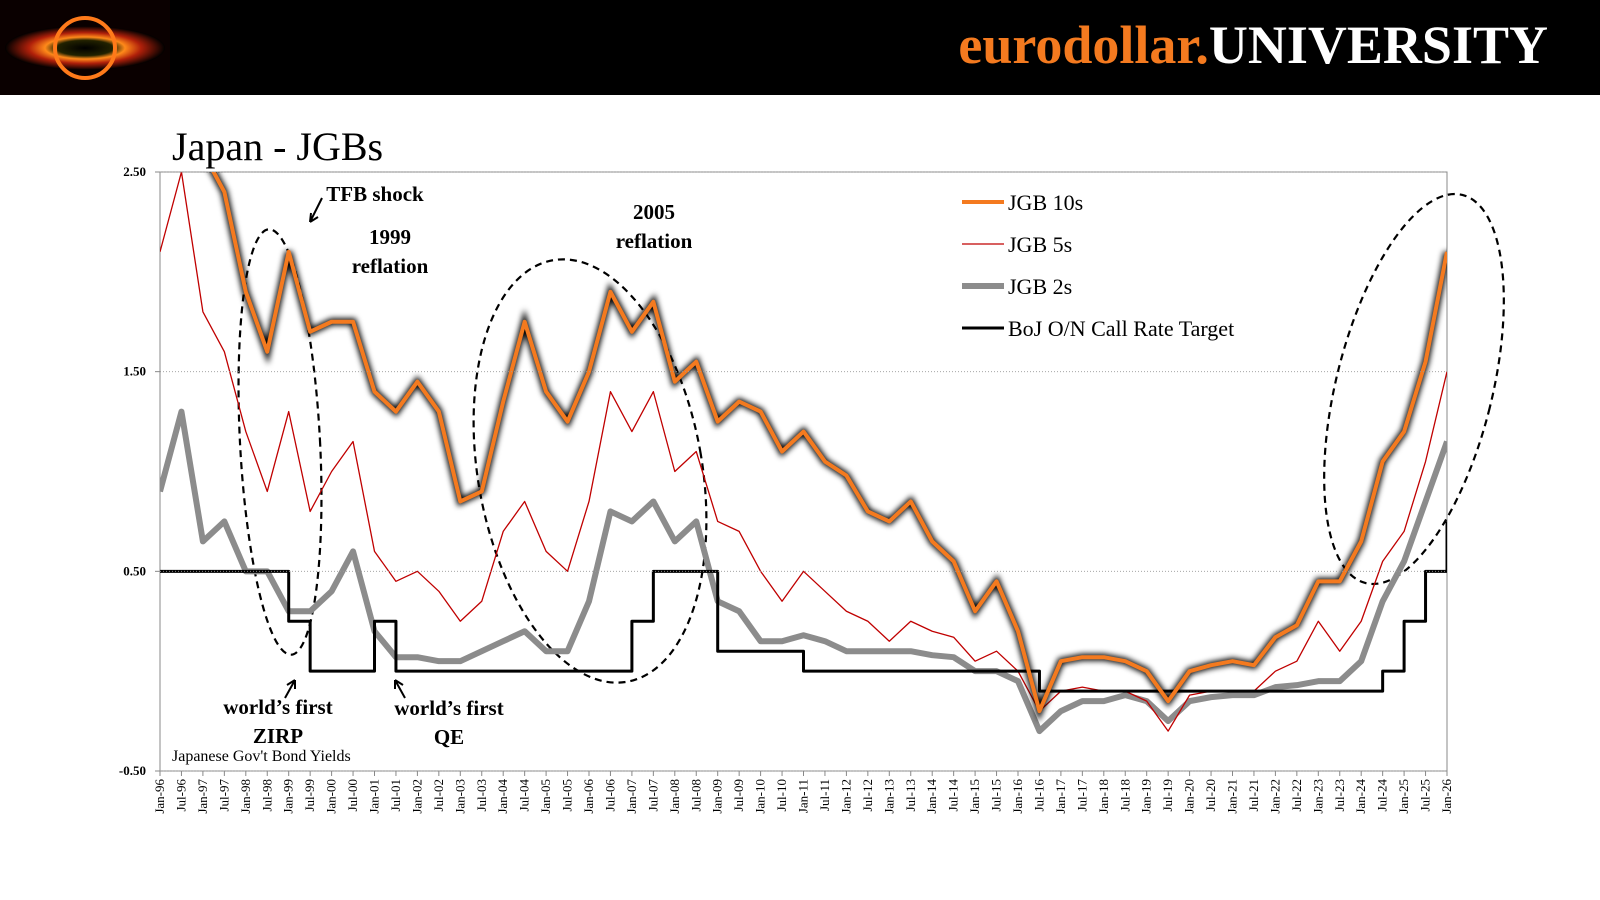 This screenshot has width=1600, height=900. Describe the element at coordinates (1017, 796) in the screenshot. I see `x-tick-label: Jan-16` at that location.